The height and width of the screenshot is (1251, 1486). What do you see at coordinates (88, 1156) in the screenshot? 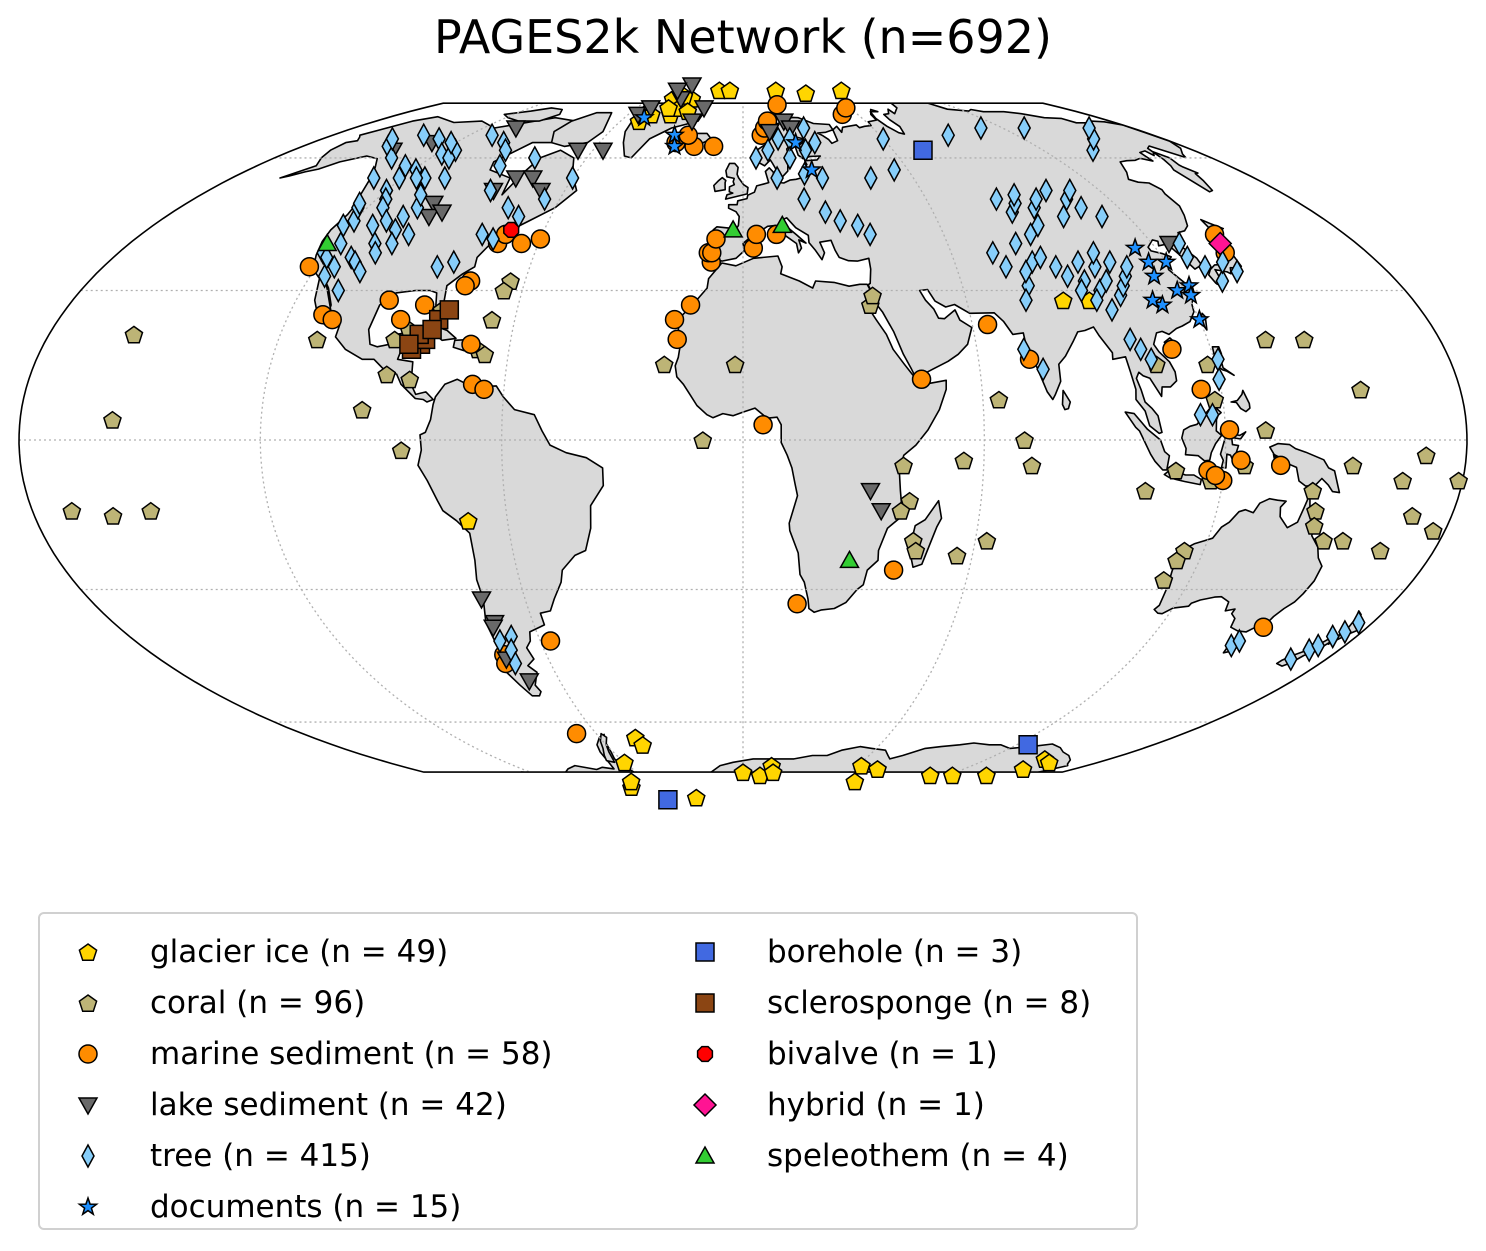
I see `tree-legend-symbol` at bounding box center [88, 1156].